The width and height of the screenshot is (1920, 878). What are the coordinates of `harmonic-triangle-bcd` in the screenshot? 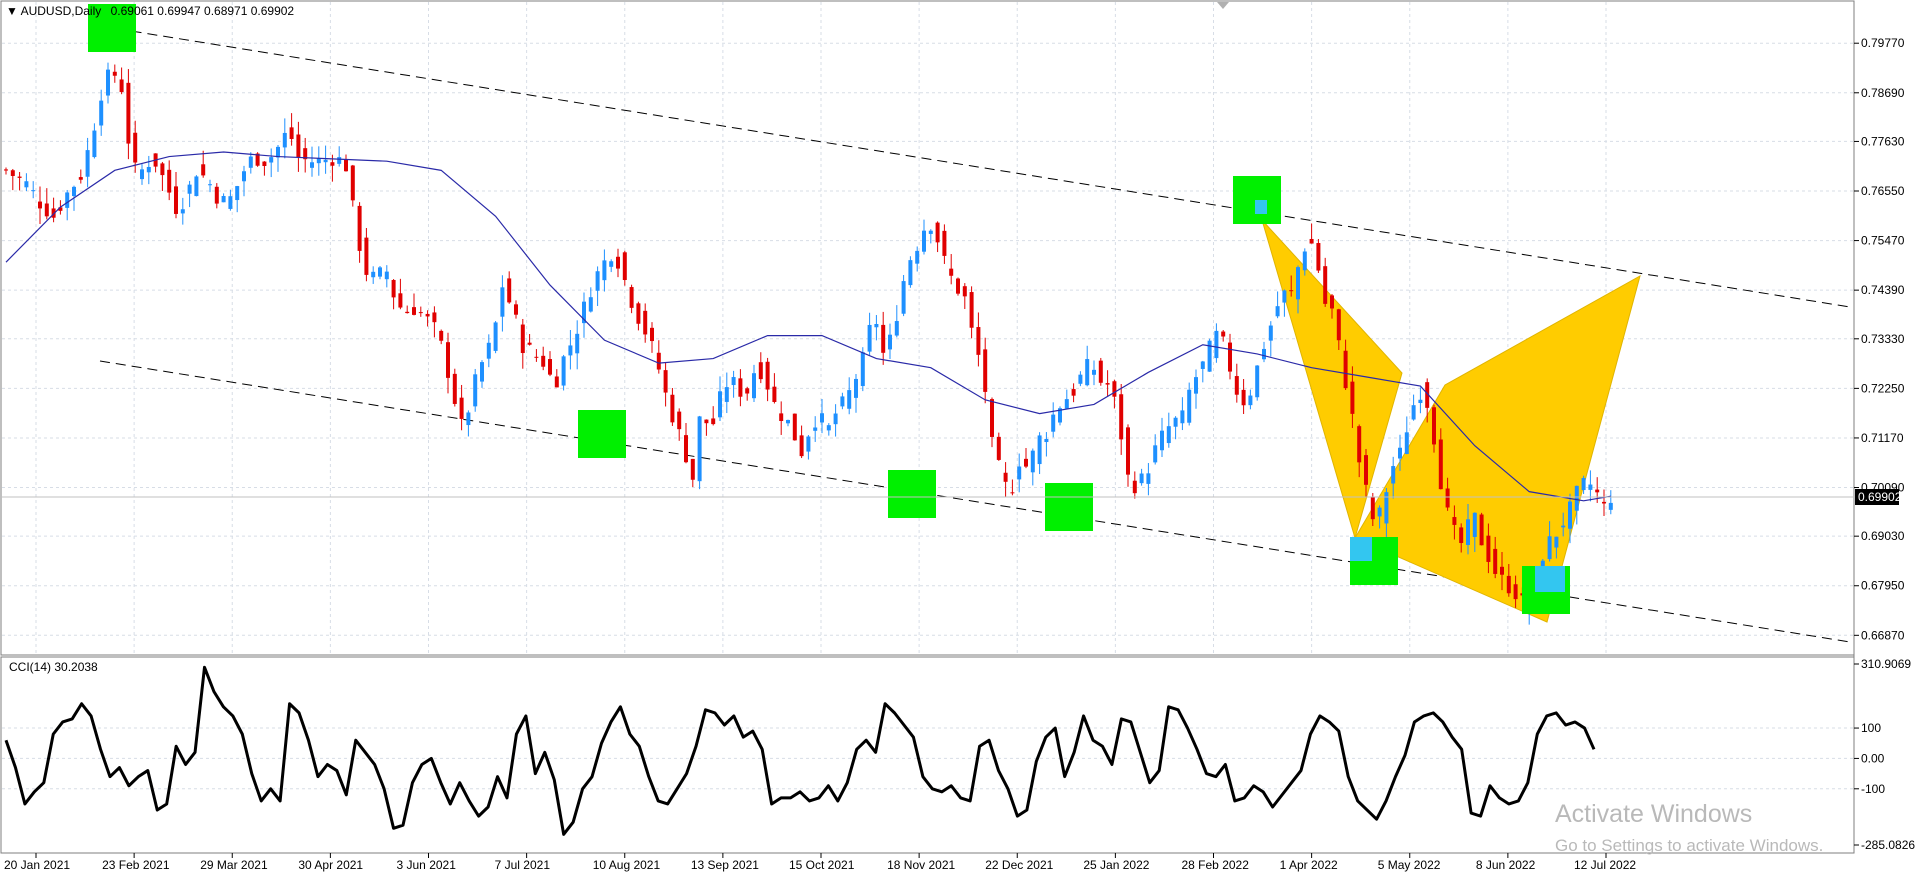 It's located at (1497, 448).